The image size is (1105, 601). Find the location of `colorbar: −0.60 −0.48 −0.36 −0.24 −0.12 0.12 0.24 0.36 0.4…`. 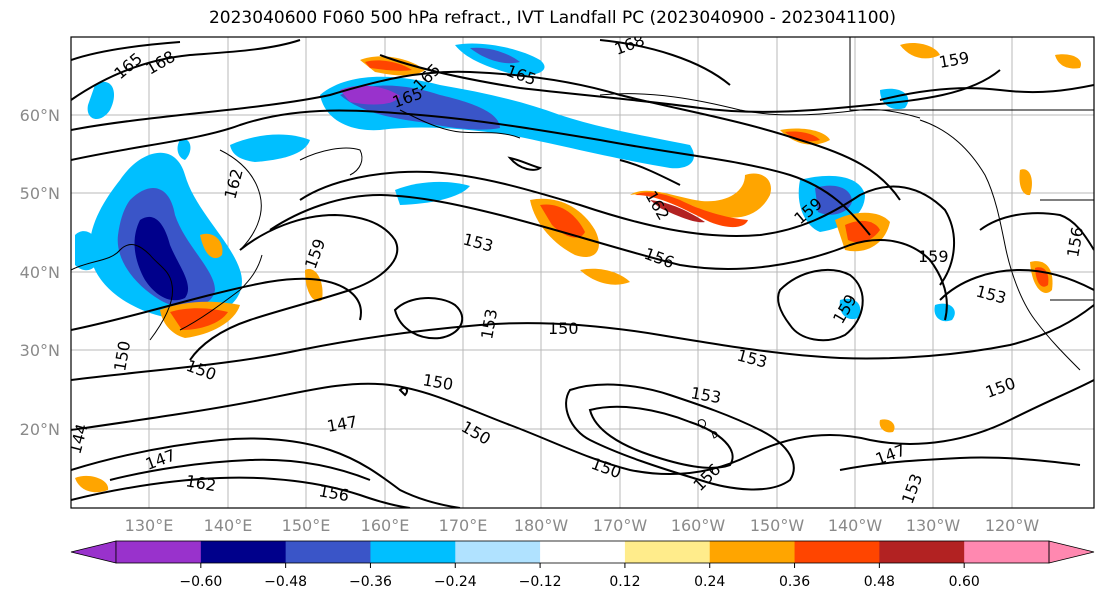

colorbar: −0.60 −0.48 −0.36 −0.24 −0.12 0.12 0.24 0.36 0.4… is located at coordinates (582, 565).